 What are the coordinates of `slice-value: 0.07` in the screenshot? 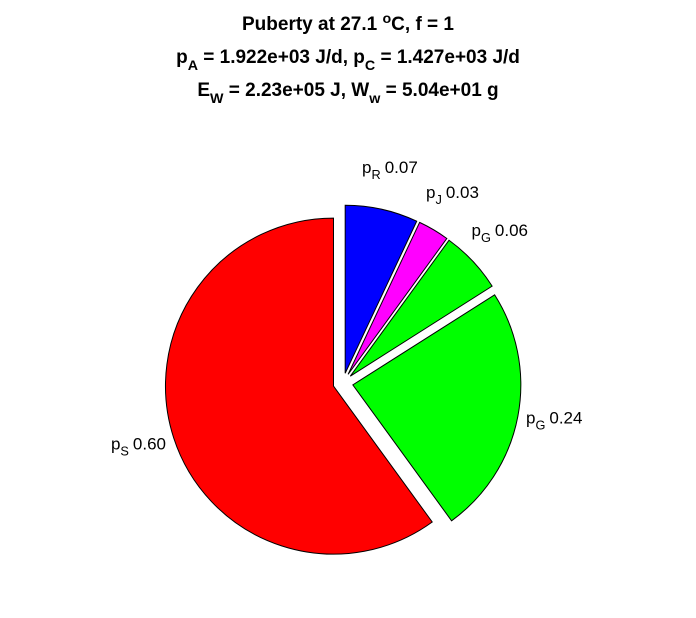 It's located at (401, 167).